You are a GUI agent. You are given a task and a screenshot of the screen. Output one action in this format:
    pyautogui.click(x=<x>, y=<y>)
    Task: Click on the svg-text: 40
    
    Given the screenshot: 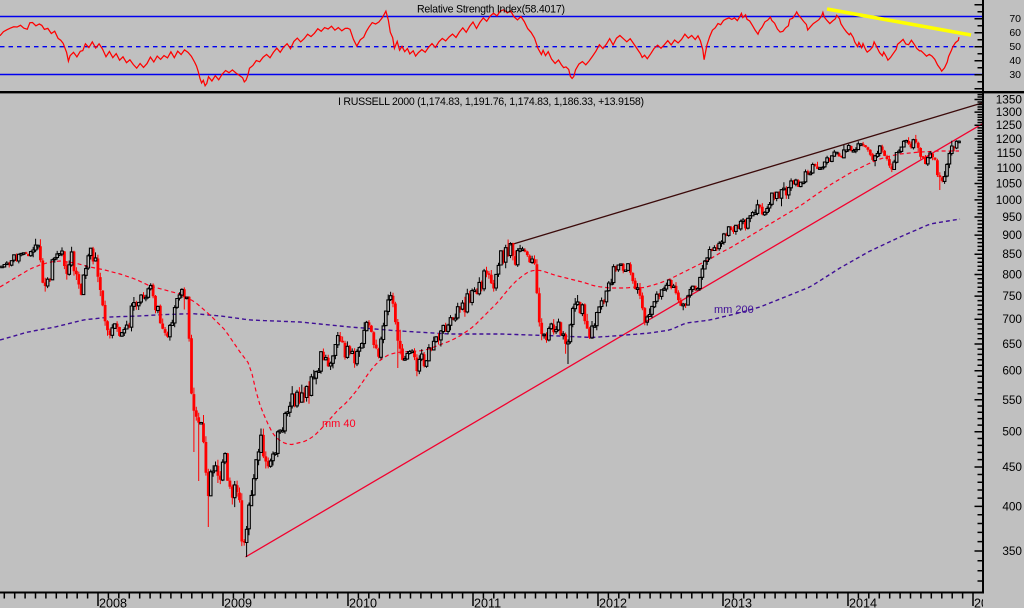 What is the action you would take?
    pyautogui.click(x=1015, y=61)
    